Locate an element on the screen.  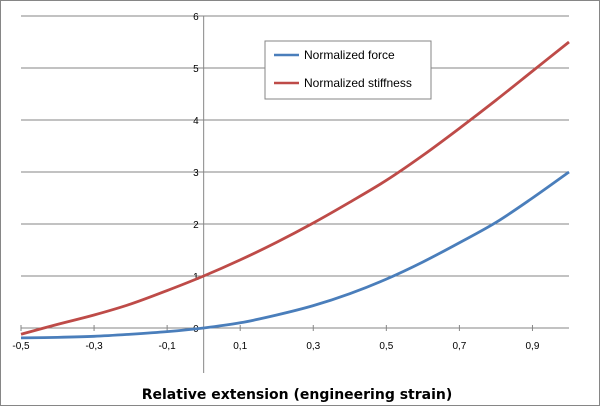
x-tick-label: -0,5 is located at coordinates (21, 346).